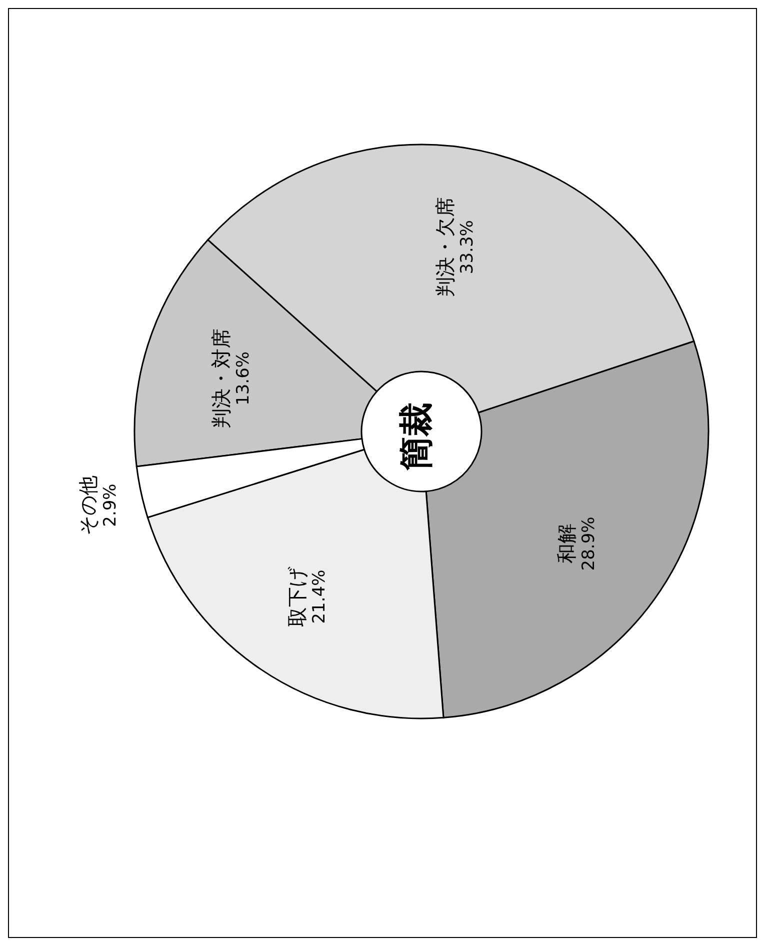  Describe the element at coordinates (416, 436) in the screenshot. I see `text: 簡裁` at that location.